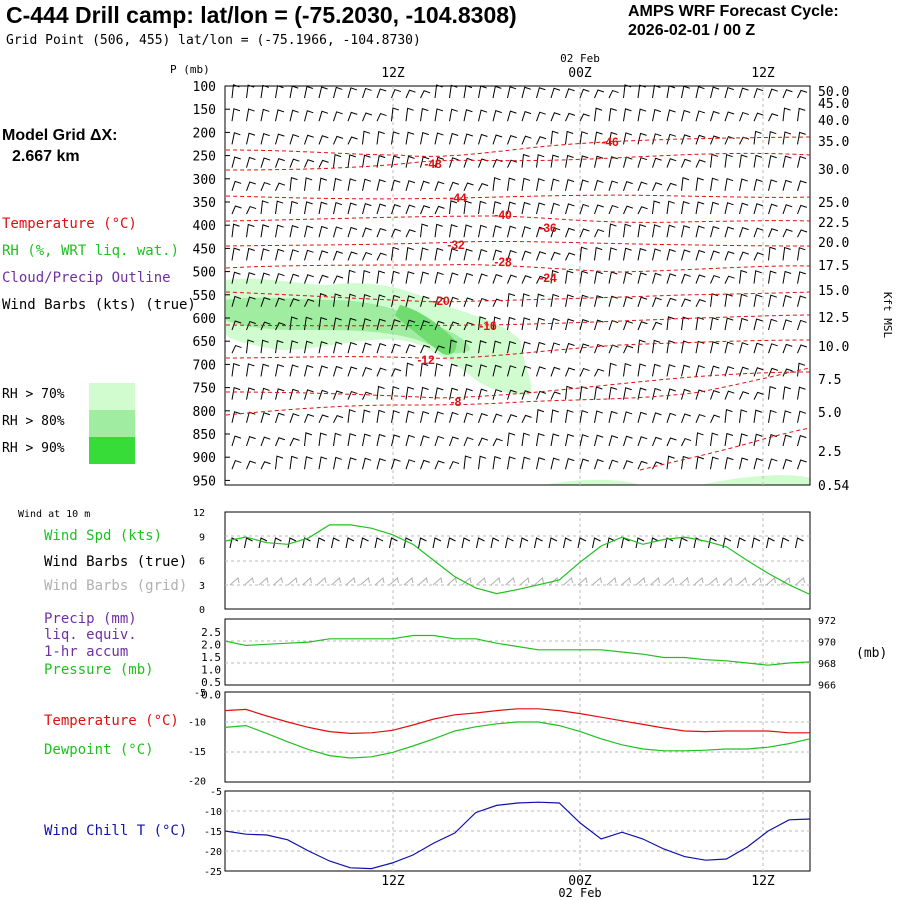  Describe the element at coordinates (518, 349) in the screenshot. I see `temperature-contour` at that location.